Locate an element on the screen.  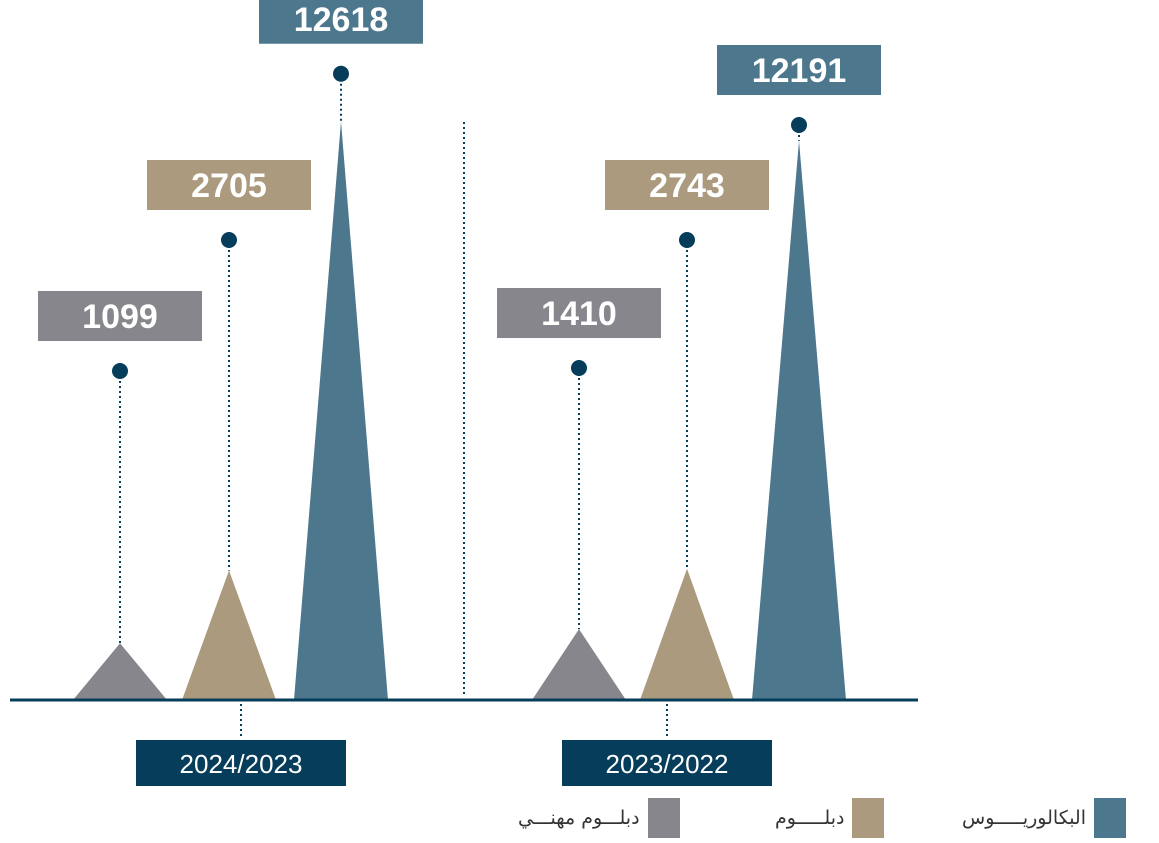
legend-item-bachelor: البكالوريـــــوس is located at coordinates (1044, 818).